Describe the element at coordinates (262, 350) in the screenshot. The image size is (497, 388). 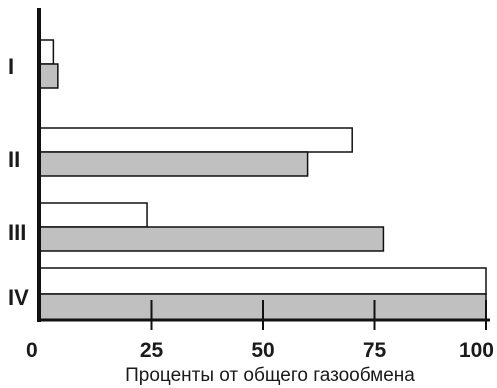
I see `x-tick-label-50: 50` at that location.